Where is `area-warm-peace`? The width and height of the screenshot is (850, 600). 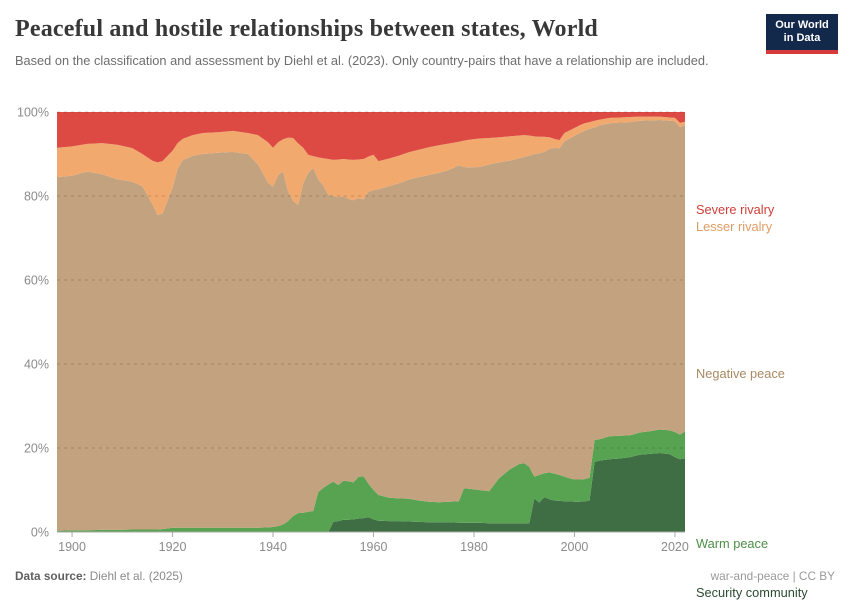 area-warm-peace is located at coordinates (371, 481).